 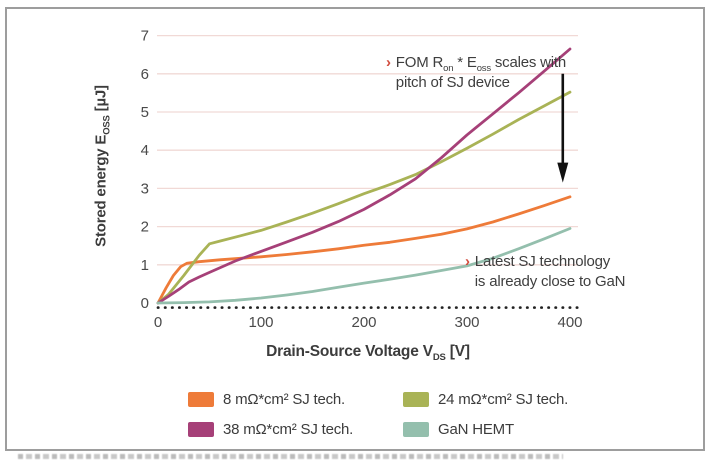 I want to click on legend-item-gan: GaN HEMT, so click(x=485, y=429).